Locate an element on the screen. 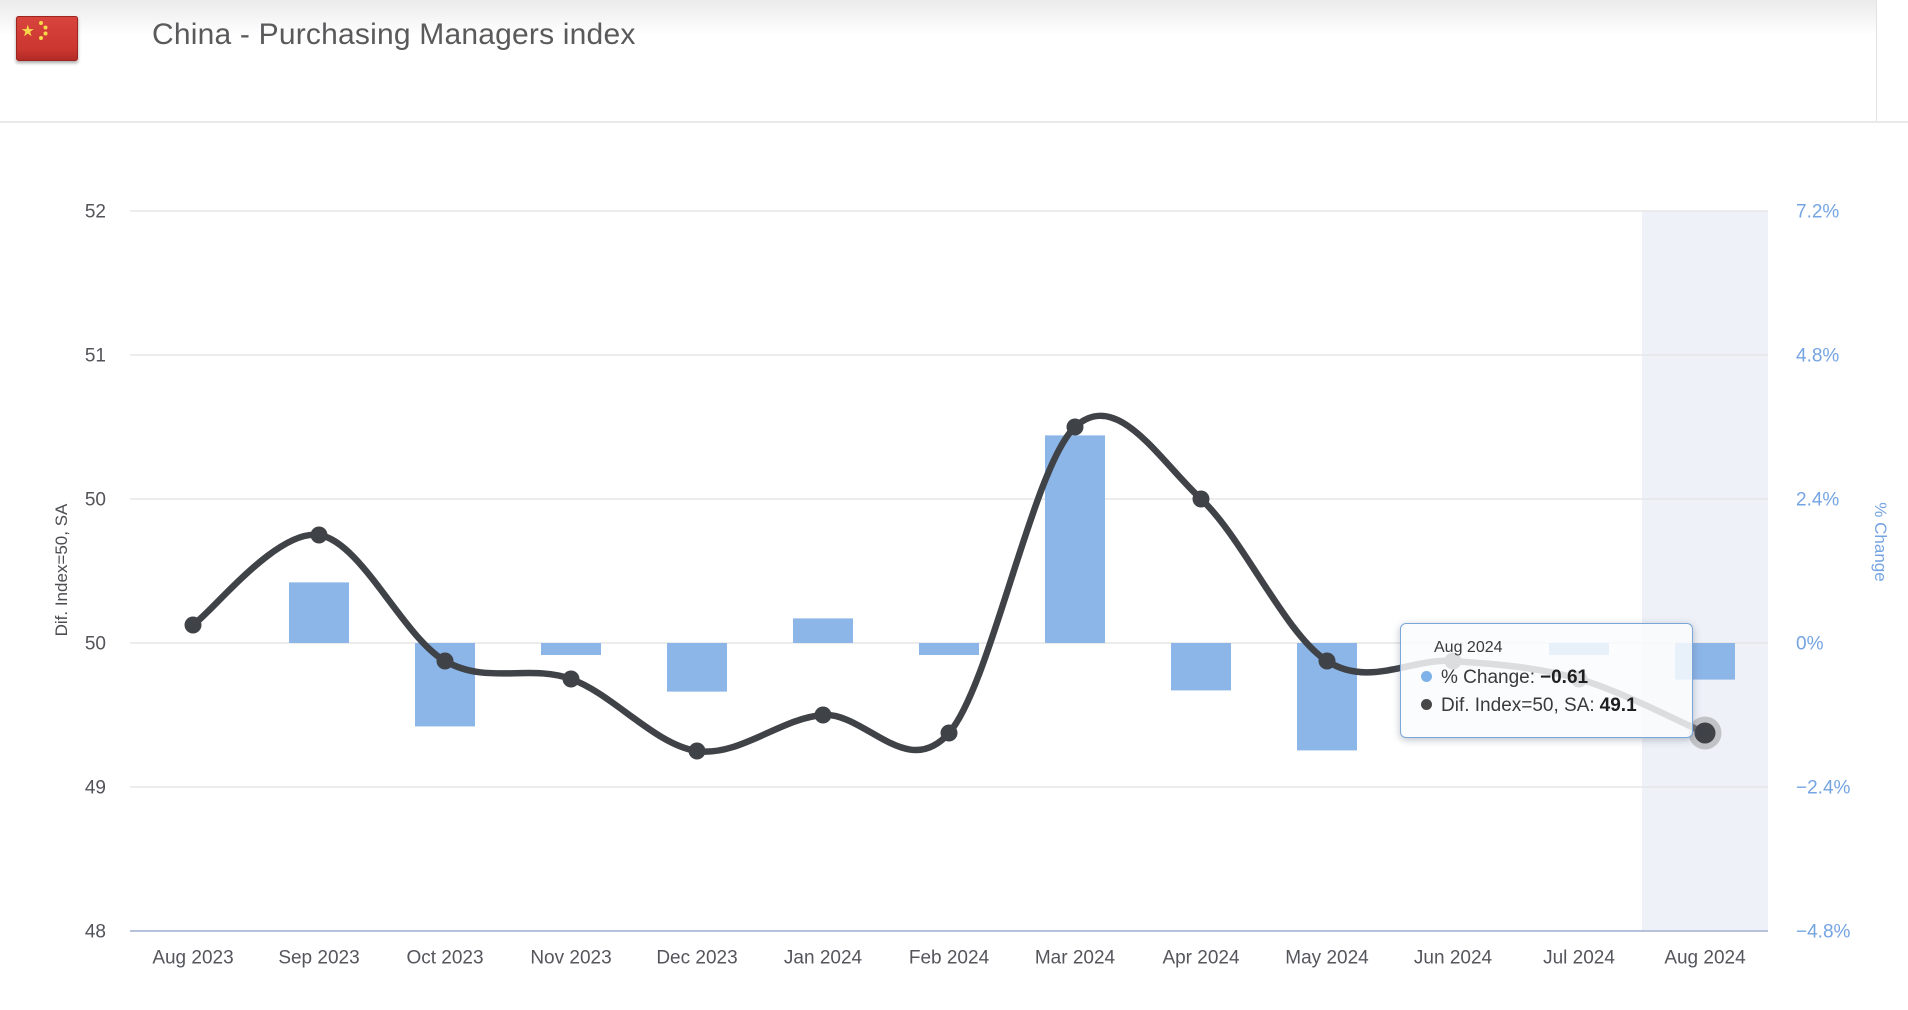 Image resolution: width=1908 pixels, height=1010 pixels. x-axis-label: Sep 2023 is located at coordinates (318, 958).